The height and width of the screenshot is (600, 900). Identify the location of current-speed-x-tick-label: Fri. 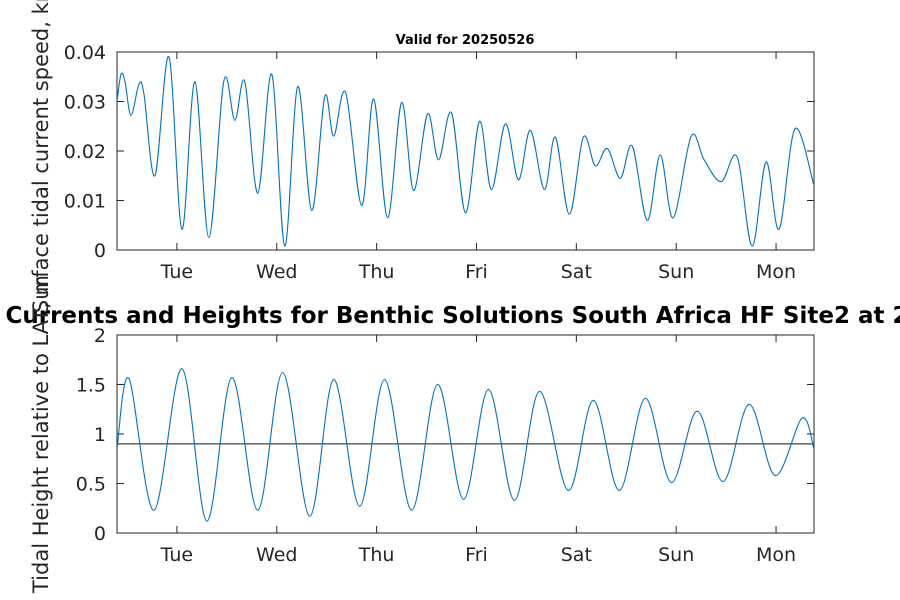
(476, 272).